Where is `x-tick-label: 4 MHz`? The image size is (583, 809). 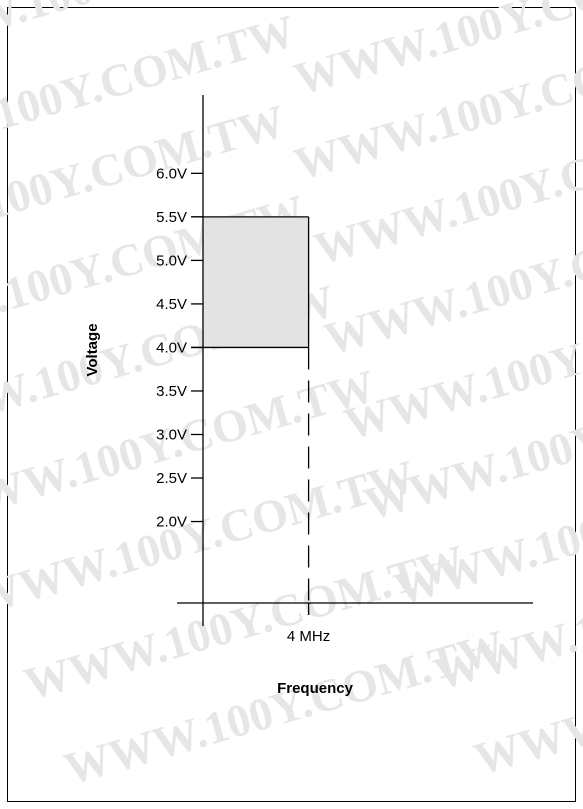
x-tick-label: 4 MHz is located at coordinates (308, 636).